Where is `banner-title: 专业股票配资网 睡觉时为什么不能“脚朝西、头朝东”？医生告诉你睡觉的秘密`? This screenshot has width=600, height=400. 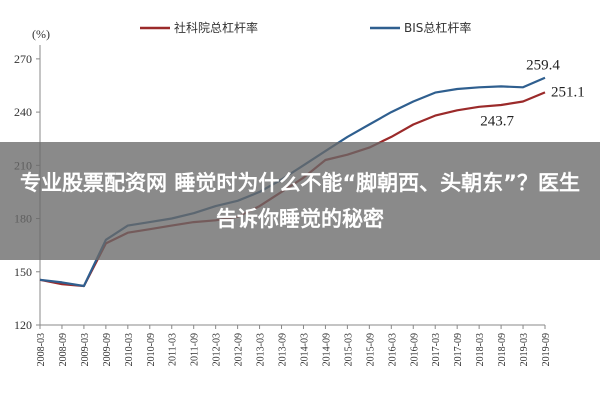 banner-title: 专业股票配资网 睡觉时为什么不能“脚朝西、头朝东”？医生告诉你睡觉的秘密 is located at coordinates (300, 201).